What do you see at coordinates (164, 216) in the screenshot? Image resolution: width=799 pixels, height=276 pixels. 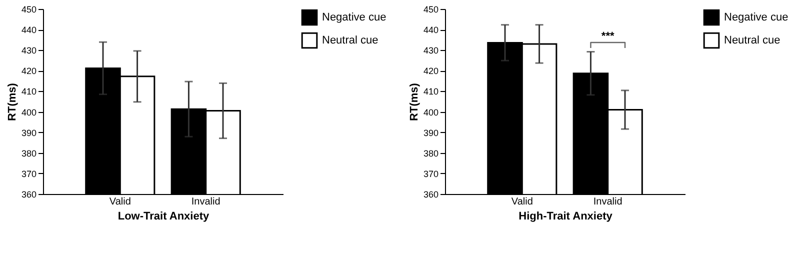 I see `x-axis-title: Low-Trait Anxiety` at bounding box center [164, 216].